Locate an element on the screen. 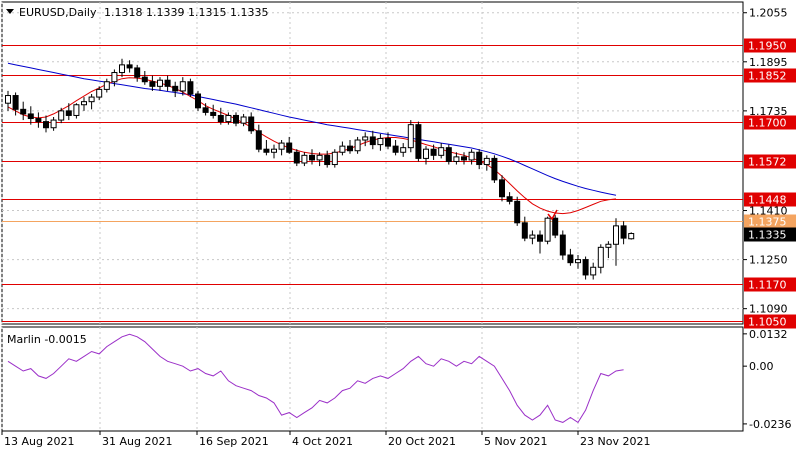 This screenshot has width=800, height=453. price-axis: 1.2055 1.1895 1.1735 1.1410 1.1250 1.1090 is located at coordinates (765, 161).